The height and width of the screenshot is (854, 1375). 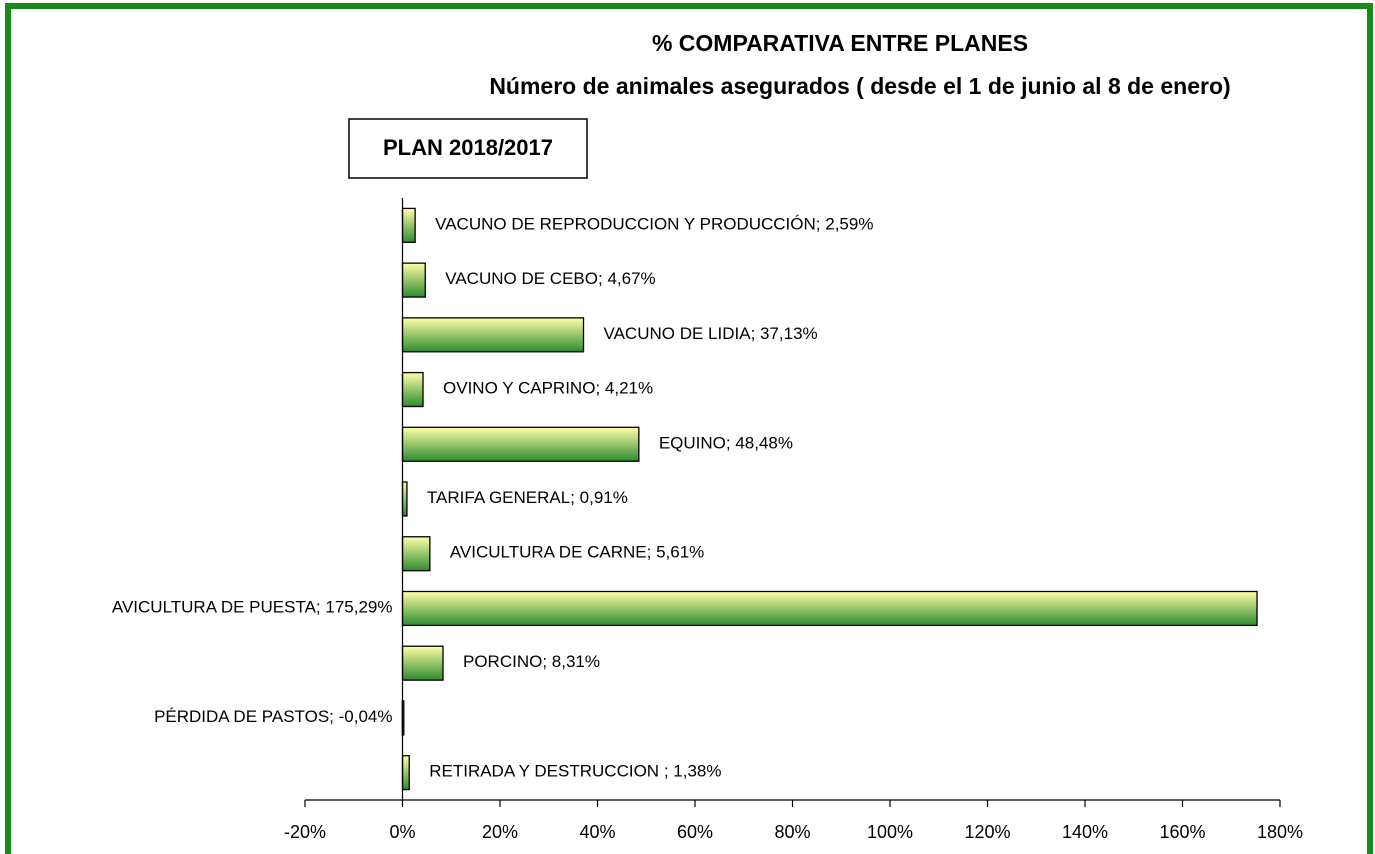 I want to click on category-label: OVINO Y CAPRINO, so click(x=519, y=388).